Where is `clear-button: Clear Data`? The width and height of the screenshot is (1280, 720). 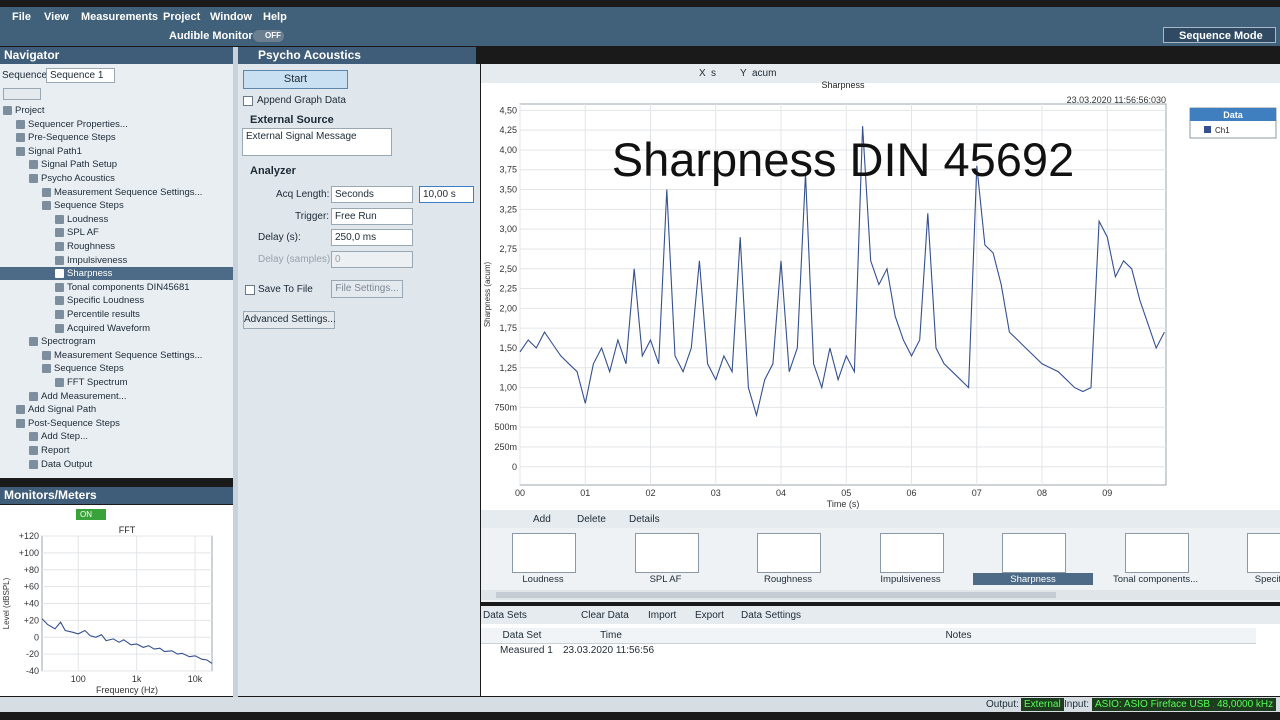
clear-button: Clear Data is located at coordinates (605, 615).